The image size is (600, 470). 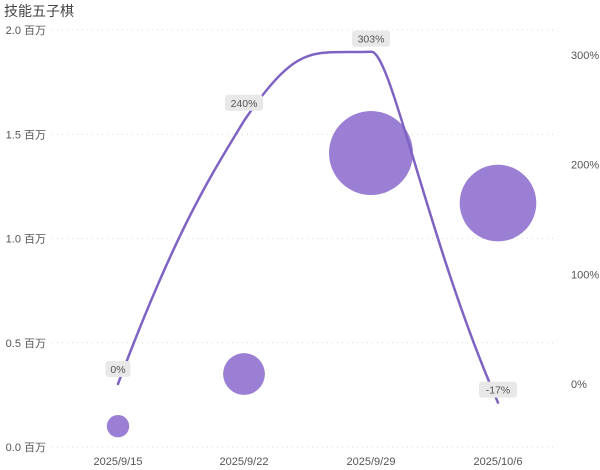 What do you see at coordinates (579, 385) in the screenshot?
I see `y-right-tick-label: 0%` at bounding box center [579, 385].